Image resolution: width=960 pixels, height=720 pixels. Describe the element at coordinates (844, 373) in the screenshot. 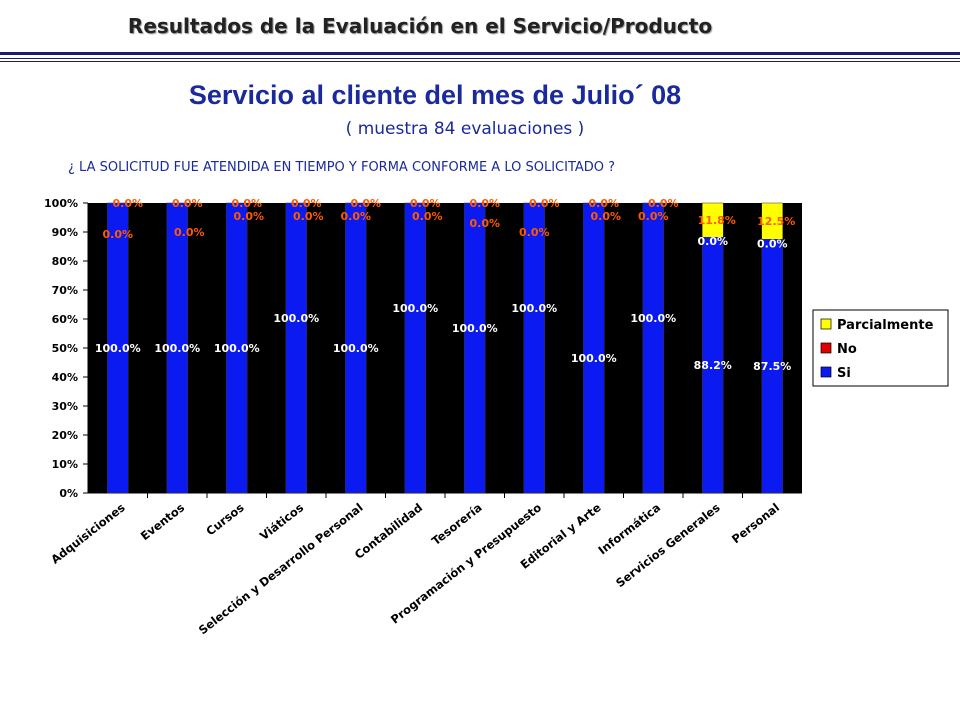

I see `legend-label-si: Si` at that location.